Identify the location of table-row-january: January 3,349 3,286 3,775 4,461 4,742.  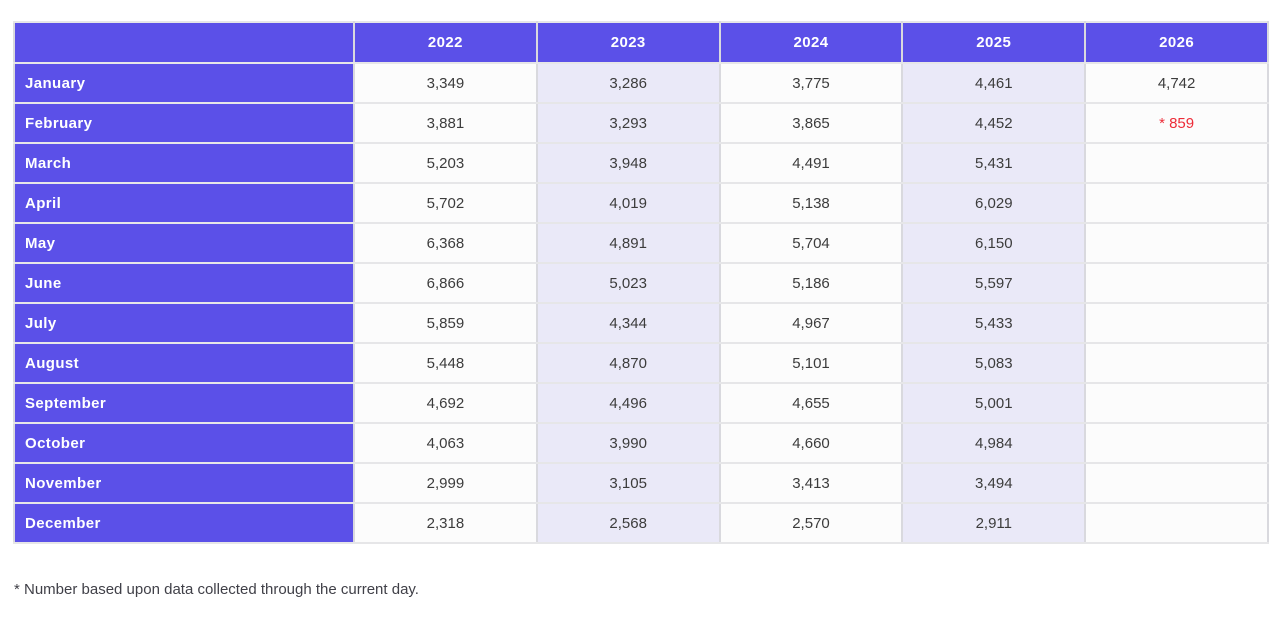
(641, 83).